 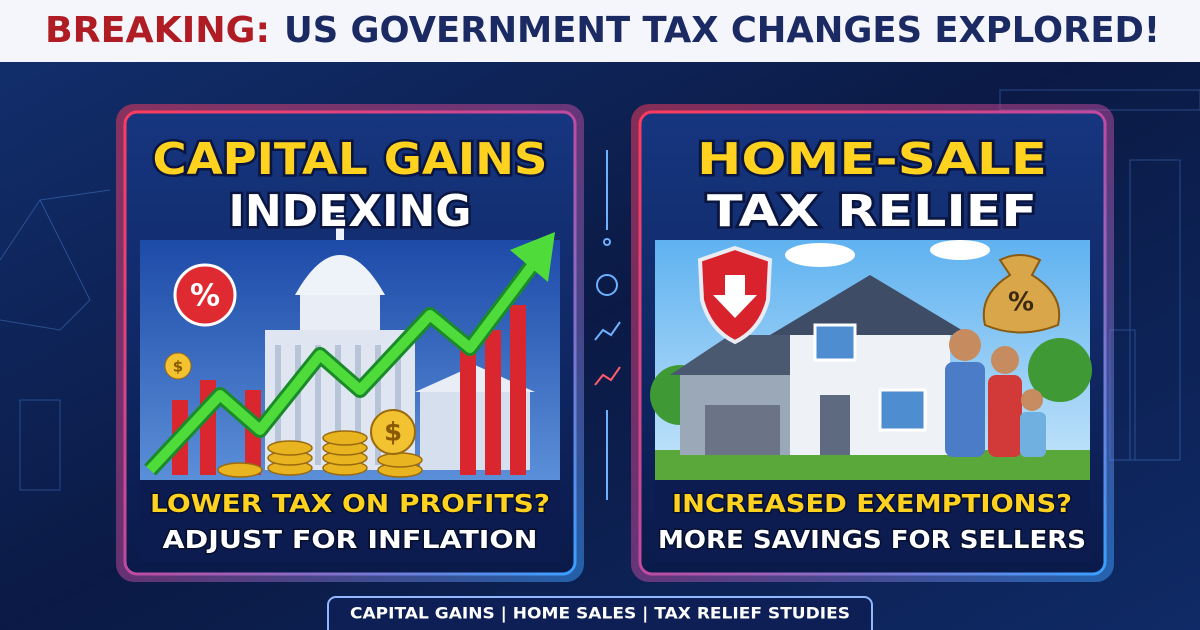 I want to click on arrow, so click(x=345, y=362).